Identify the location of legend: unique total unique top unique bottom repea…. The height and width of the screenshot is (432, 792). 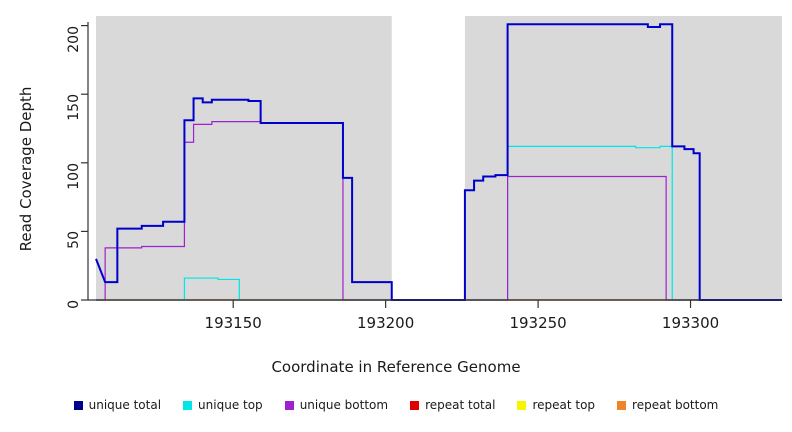
(396, 405).